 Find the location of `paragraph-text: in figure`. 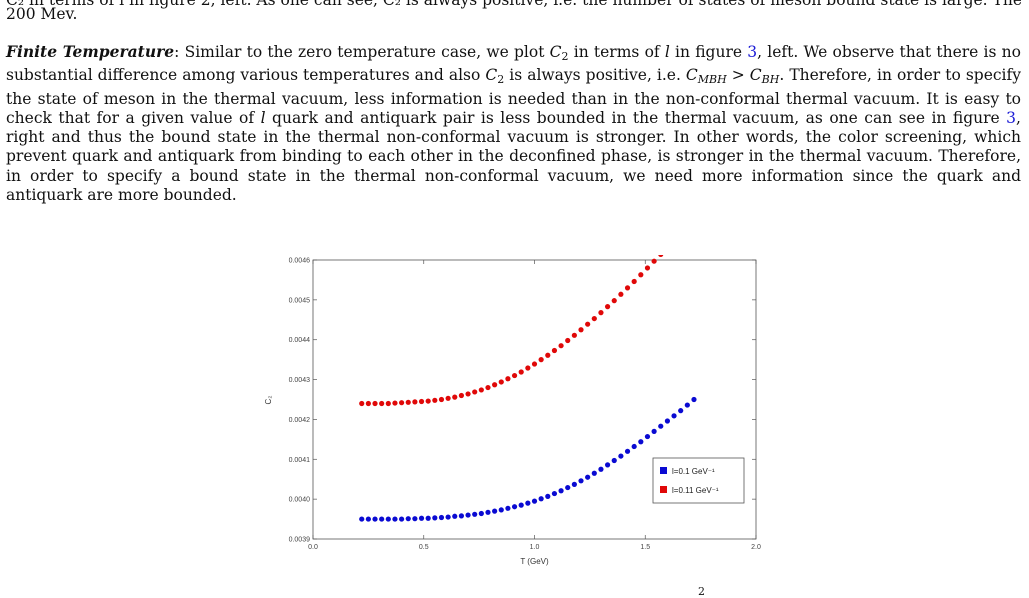

paragraph-text: in figure is located at coordinates (708, 52).